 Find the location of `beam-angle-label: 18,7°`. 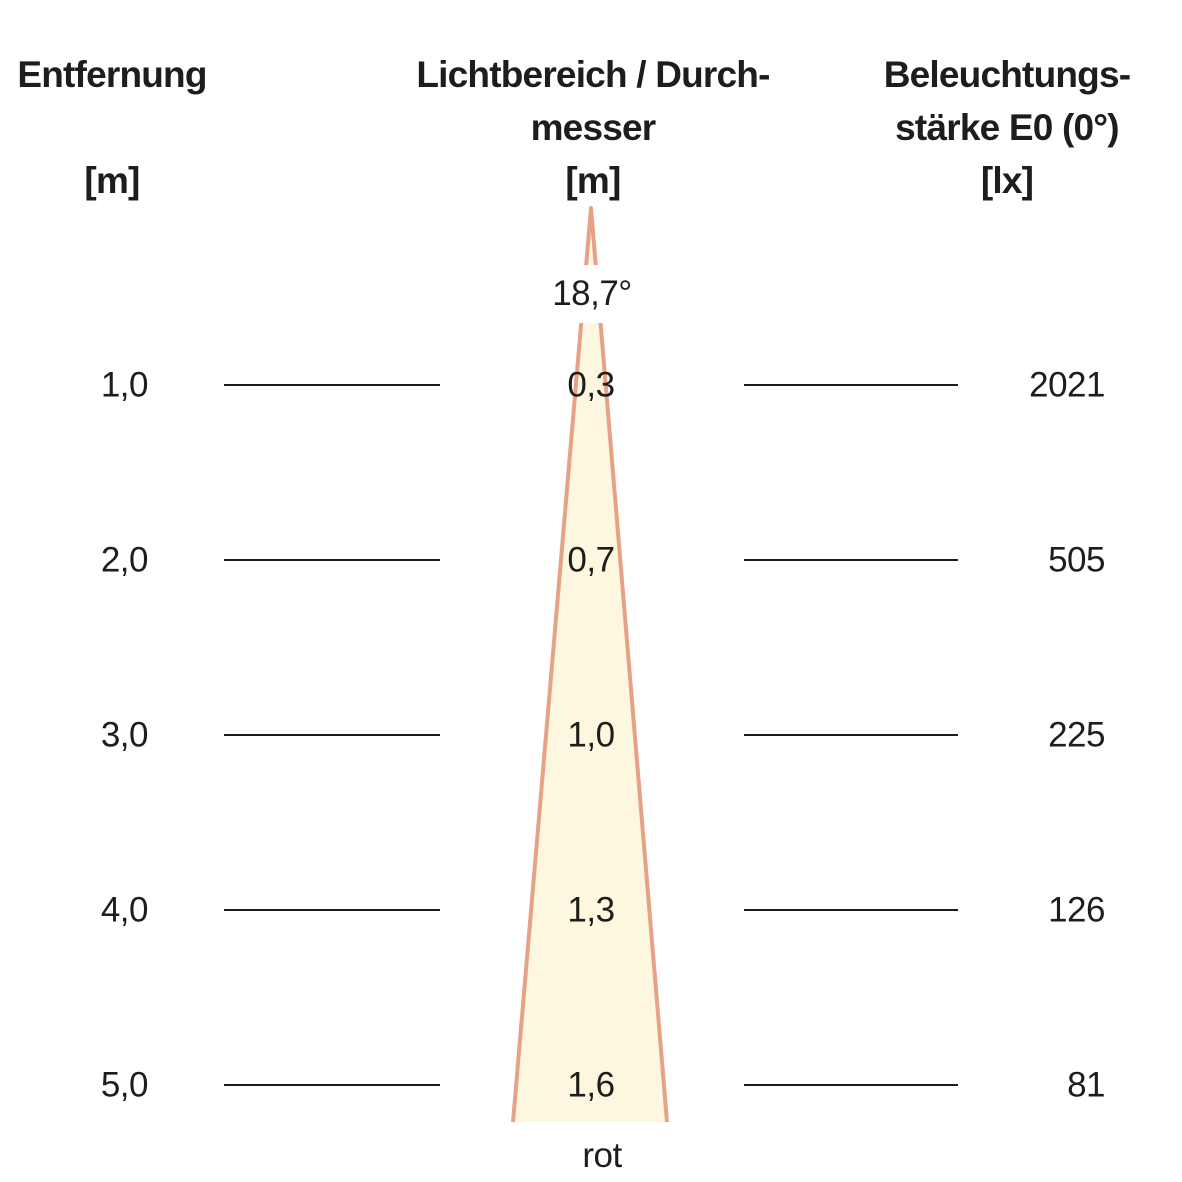

beam-angle-label: 18,7° is located at coordinates (592, 294).